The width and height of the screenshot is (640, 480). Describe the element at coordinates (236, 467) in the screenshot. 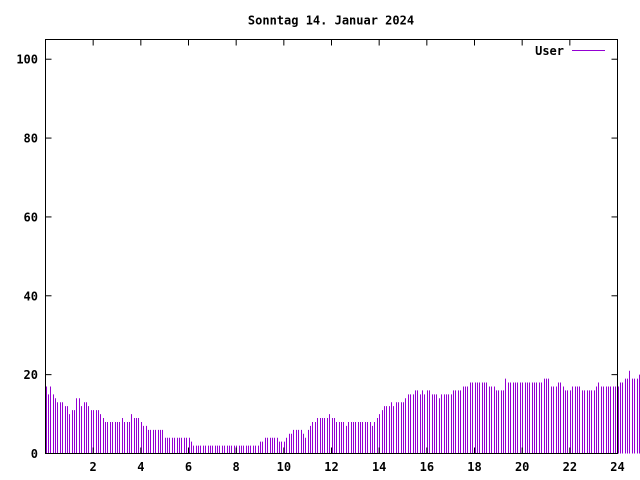

I see `x-tick-label: 8` at that location.